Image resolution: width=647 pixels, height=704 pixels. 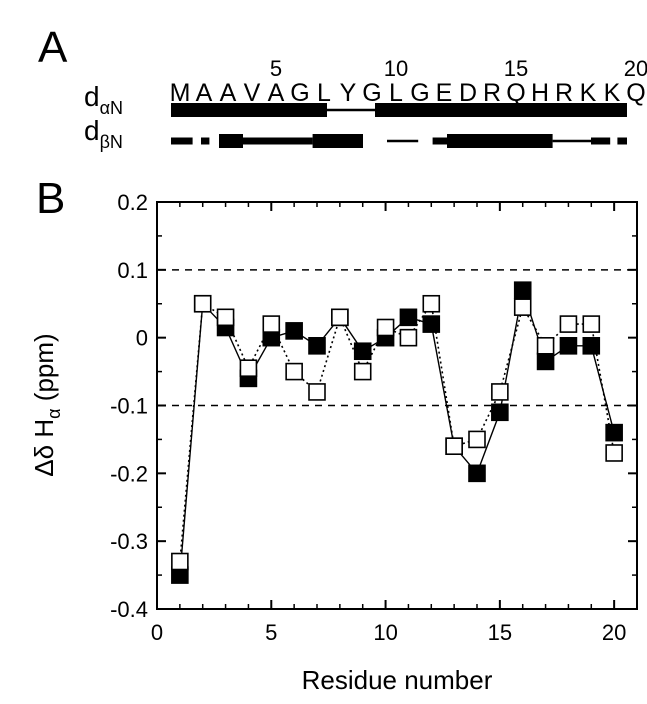 What do you see at coordinates (276, 68) in the screenshot?
I see `position-label: 5` at bounding box center [276, 68].